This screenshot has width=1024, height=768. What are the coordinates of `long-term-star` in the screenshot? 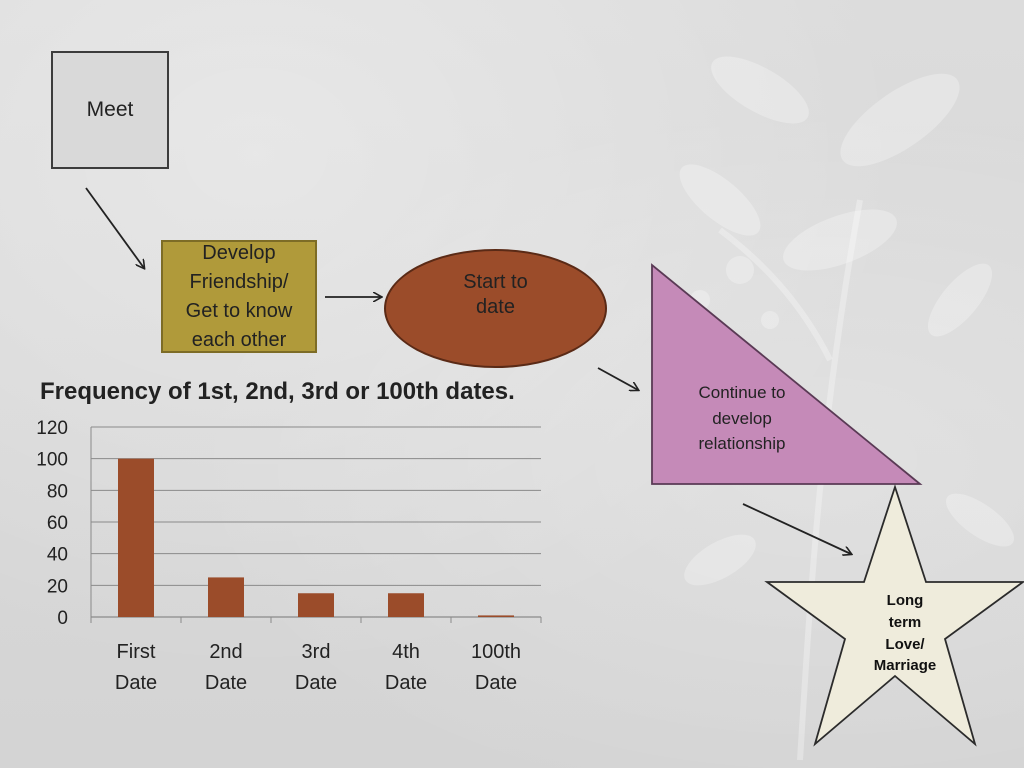 It's located at (894, 615).